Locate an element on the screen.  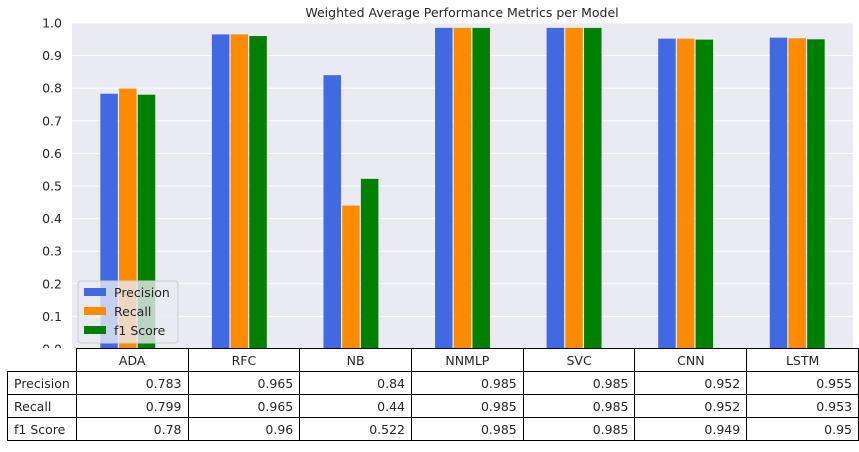
y-tick-label: 0.0 is located at coordinates (52, 345).